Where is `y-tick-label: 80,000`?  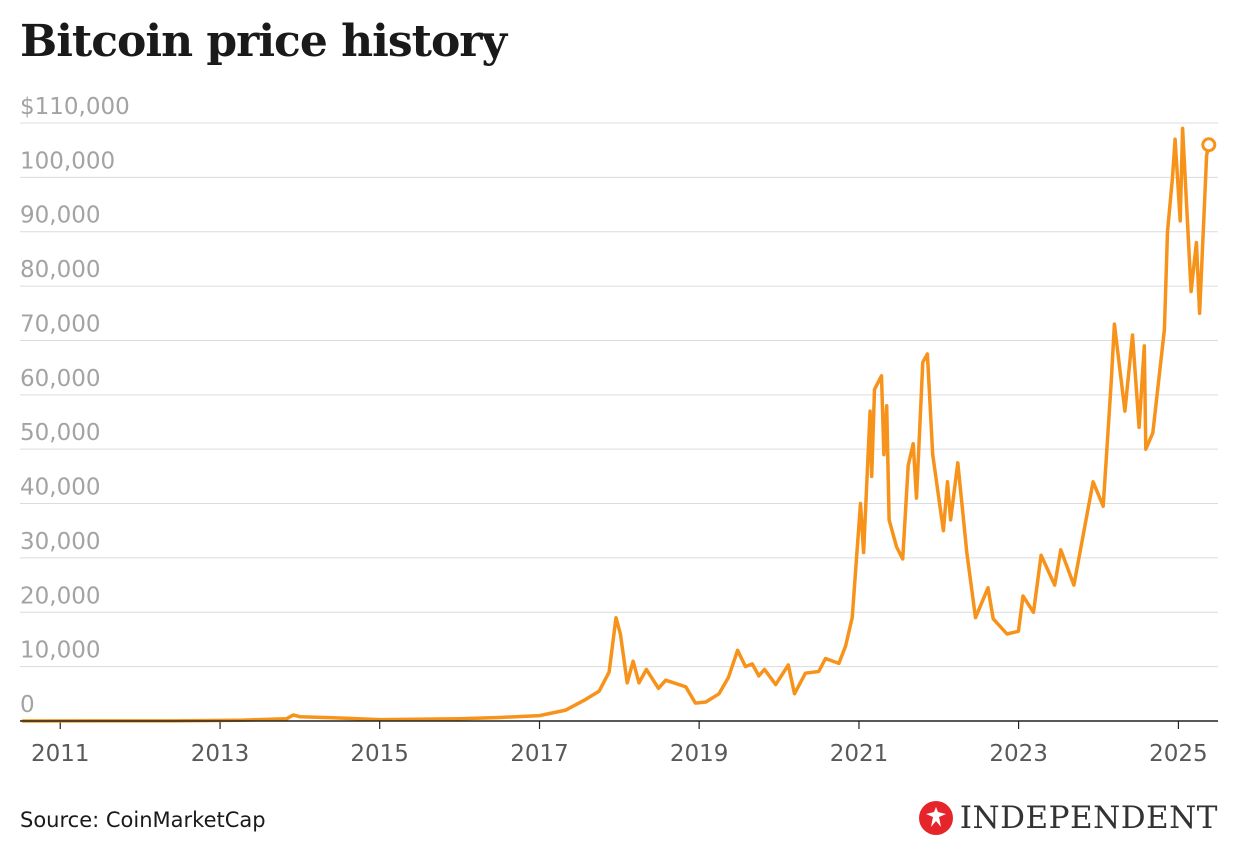
y-tick-label: 80,000 is located at coordinates (60, 270).